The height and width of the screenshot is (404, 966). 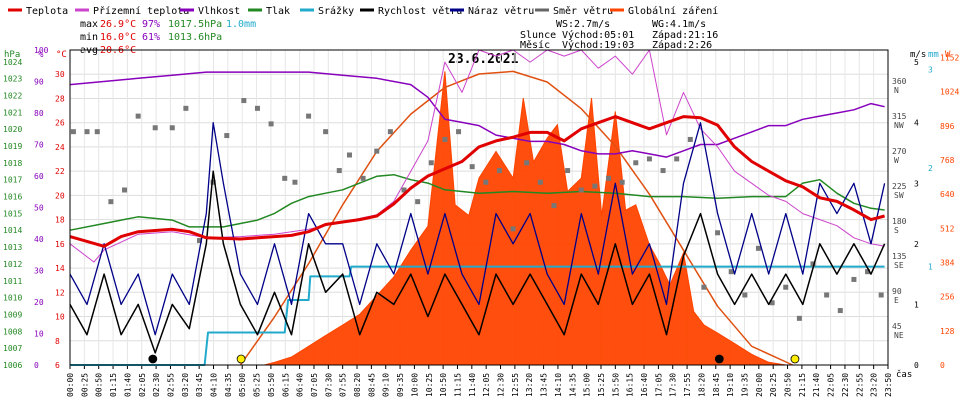 What do you see at coordinates (916, 304) in the screenshot?
I see `ms-tick-label: 1` at bounding box center [916, 304].